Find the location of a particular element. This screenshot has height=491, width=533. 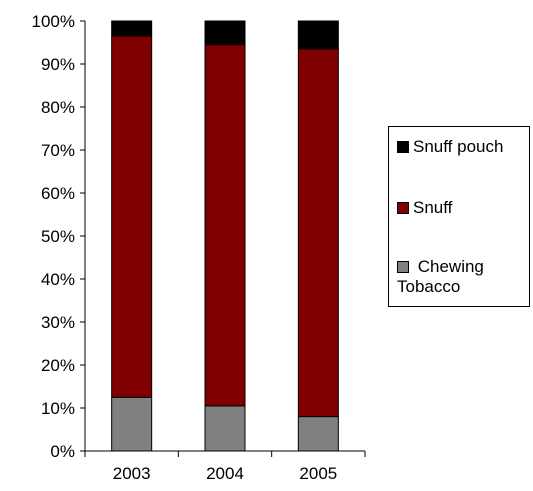

y-tick-label-100pct: 100% is located at coordinates (53, 21).